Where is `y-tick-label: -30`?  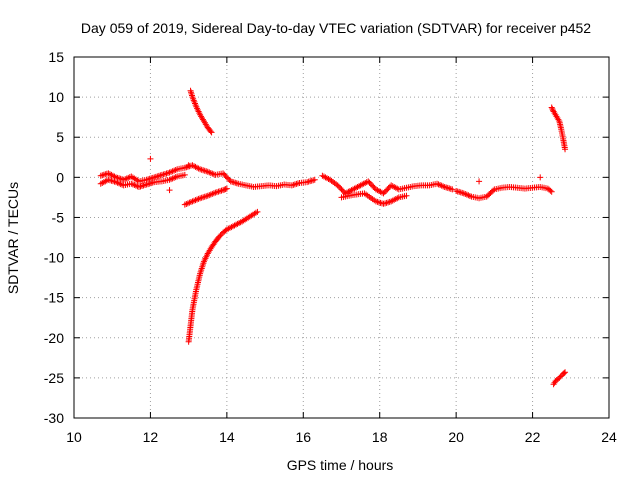 y-tick-label: -30 is located at coordinates (54, 418).